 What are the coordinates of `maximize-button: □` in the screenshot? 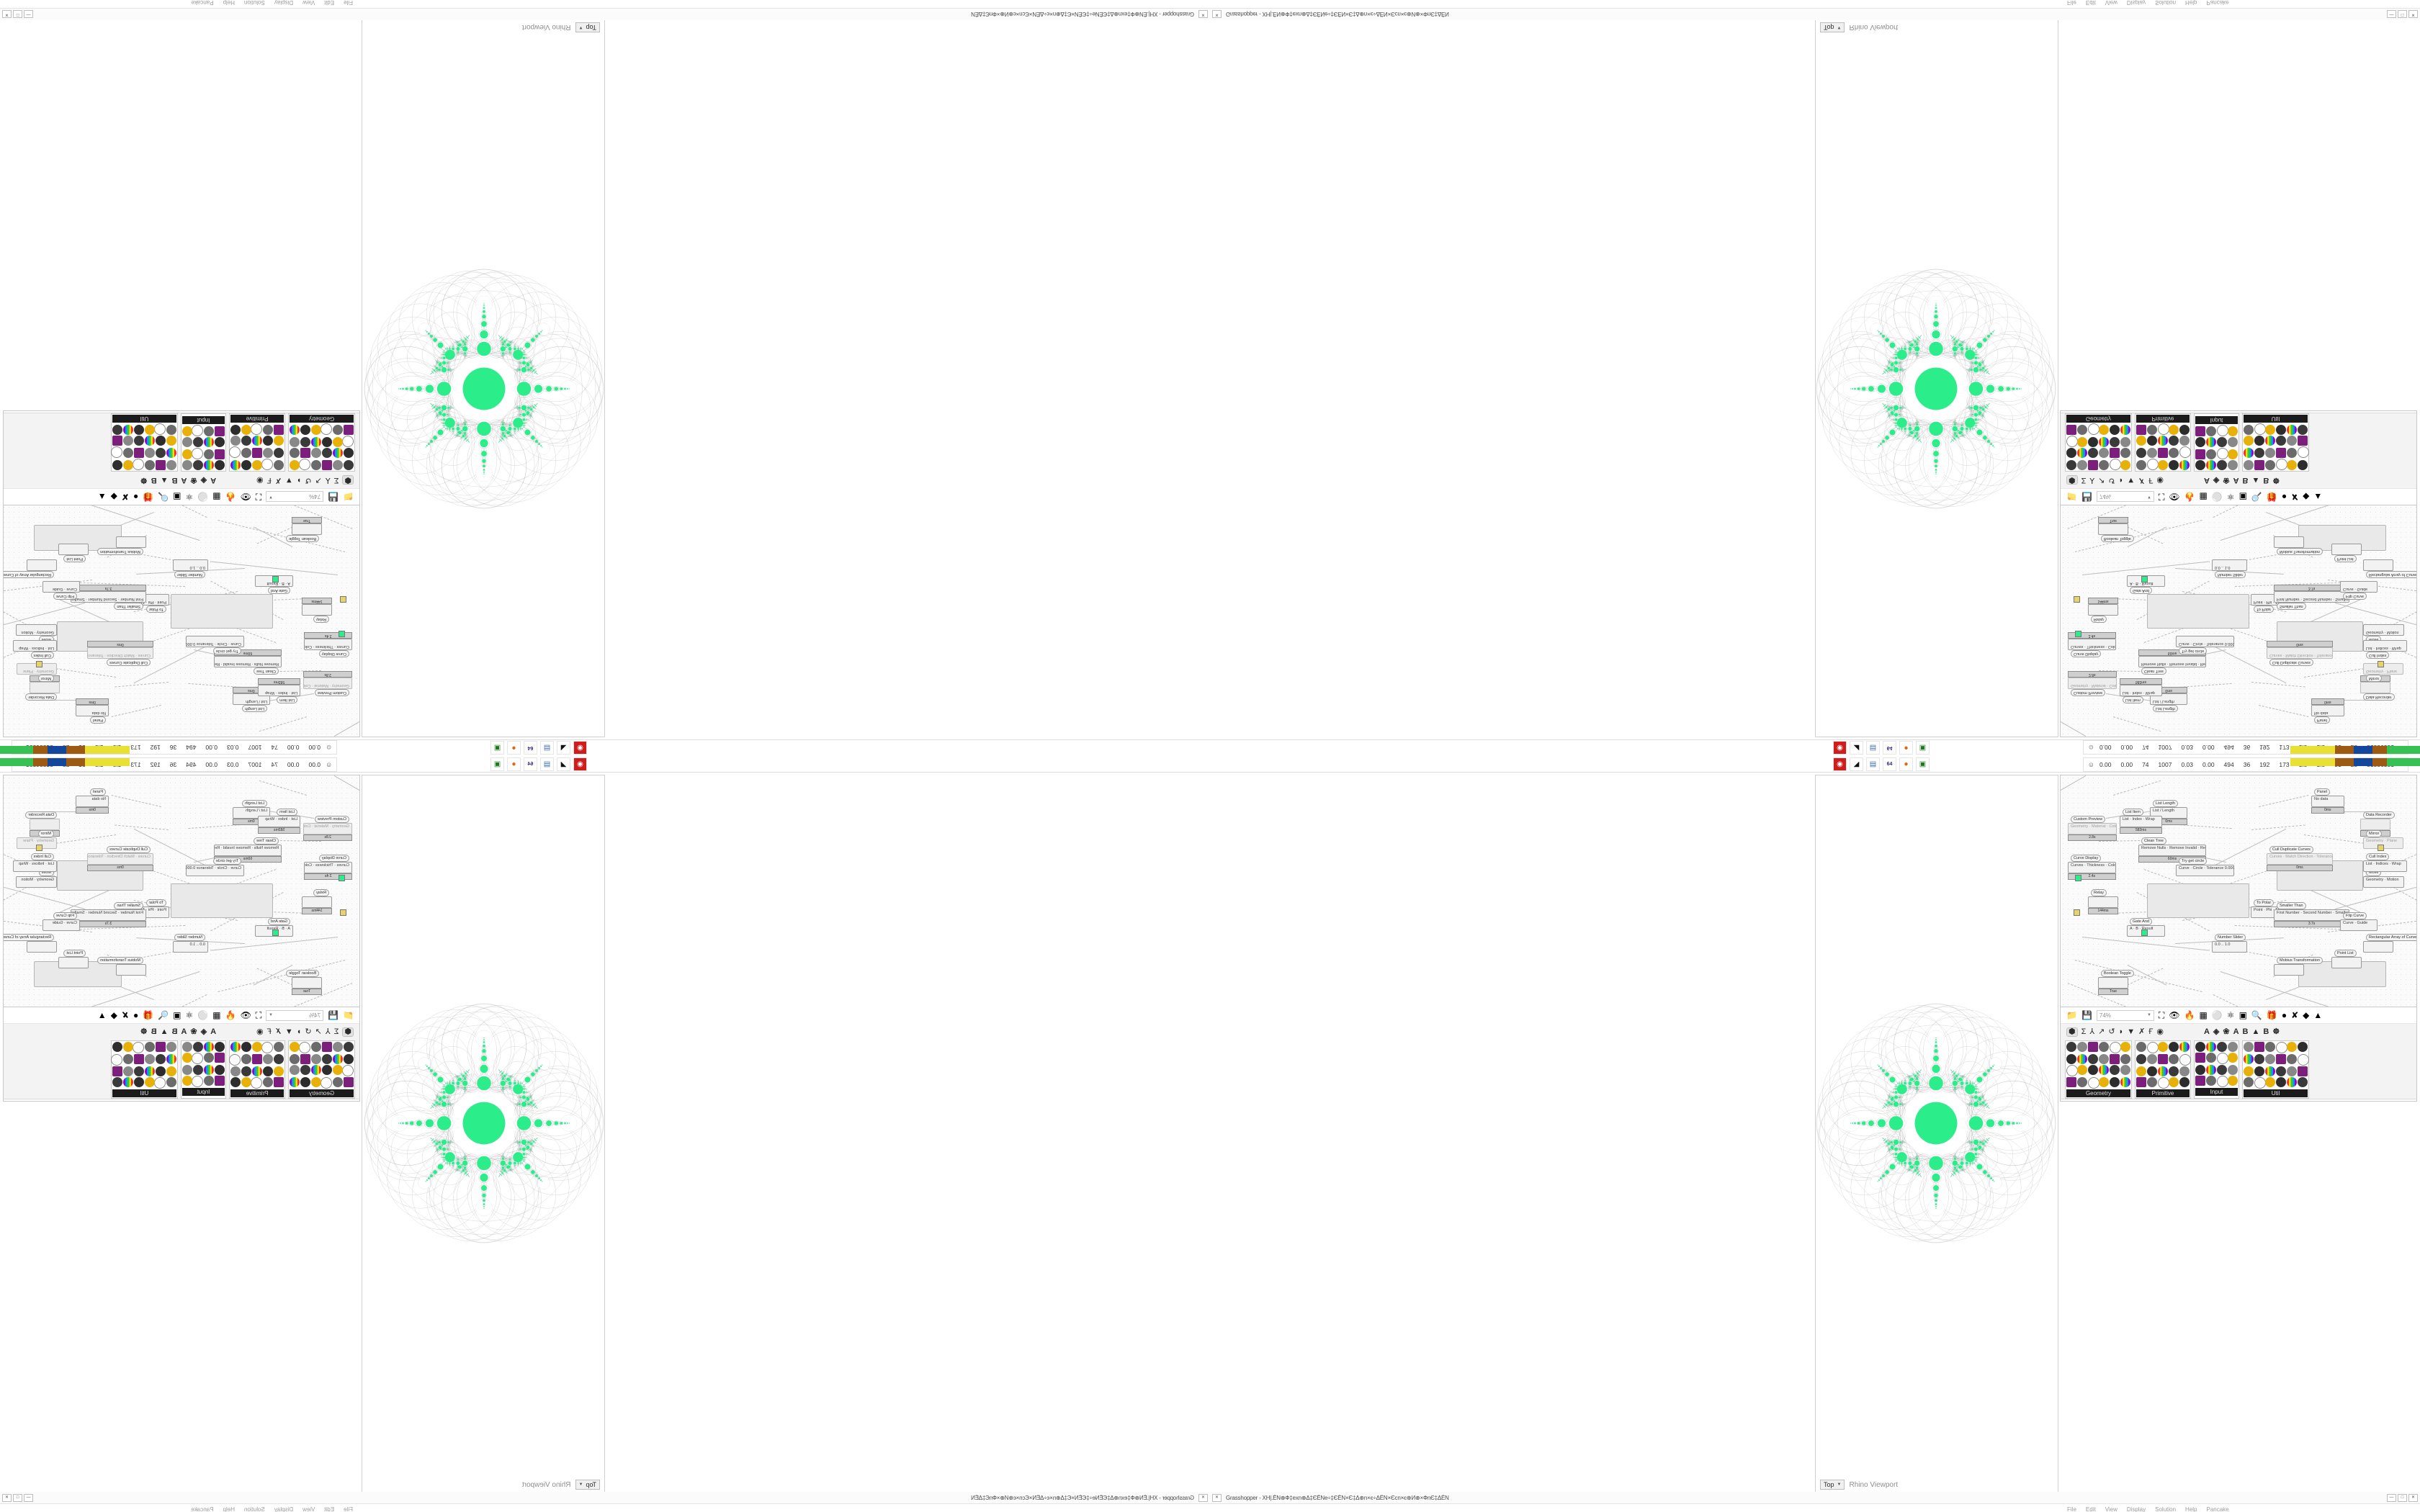 It's located at (2402, 1497).